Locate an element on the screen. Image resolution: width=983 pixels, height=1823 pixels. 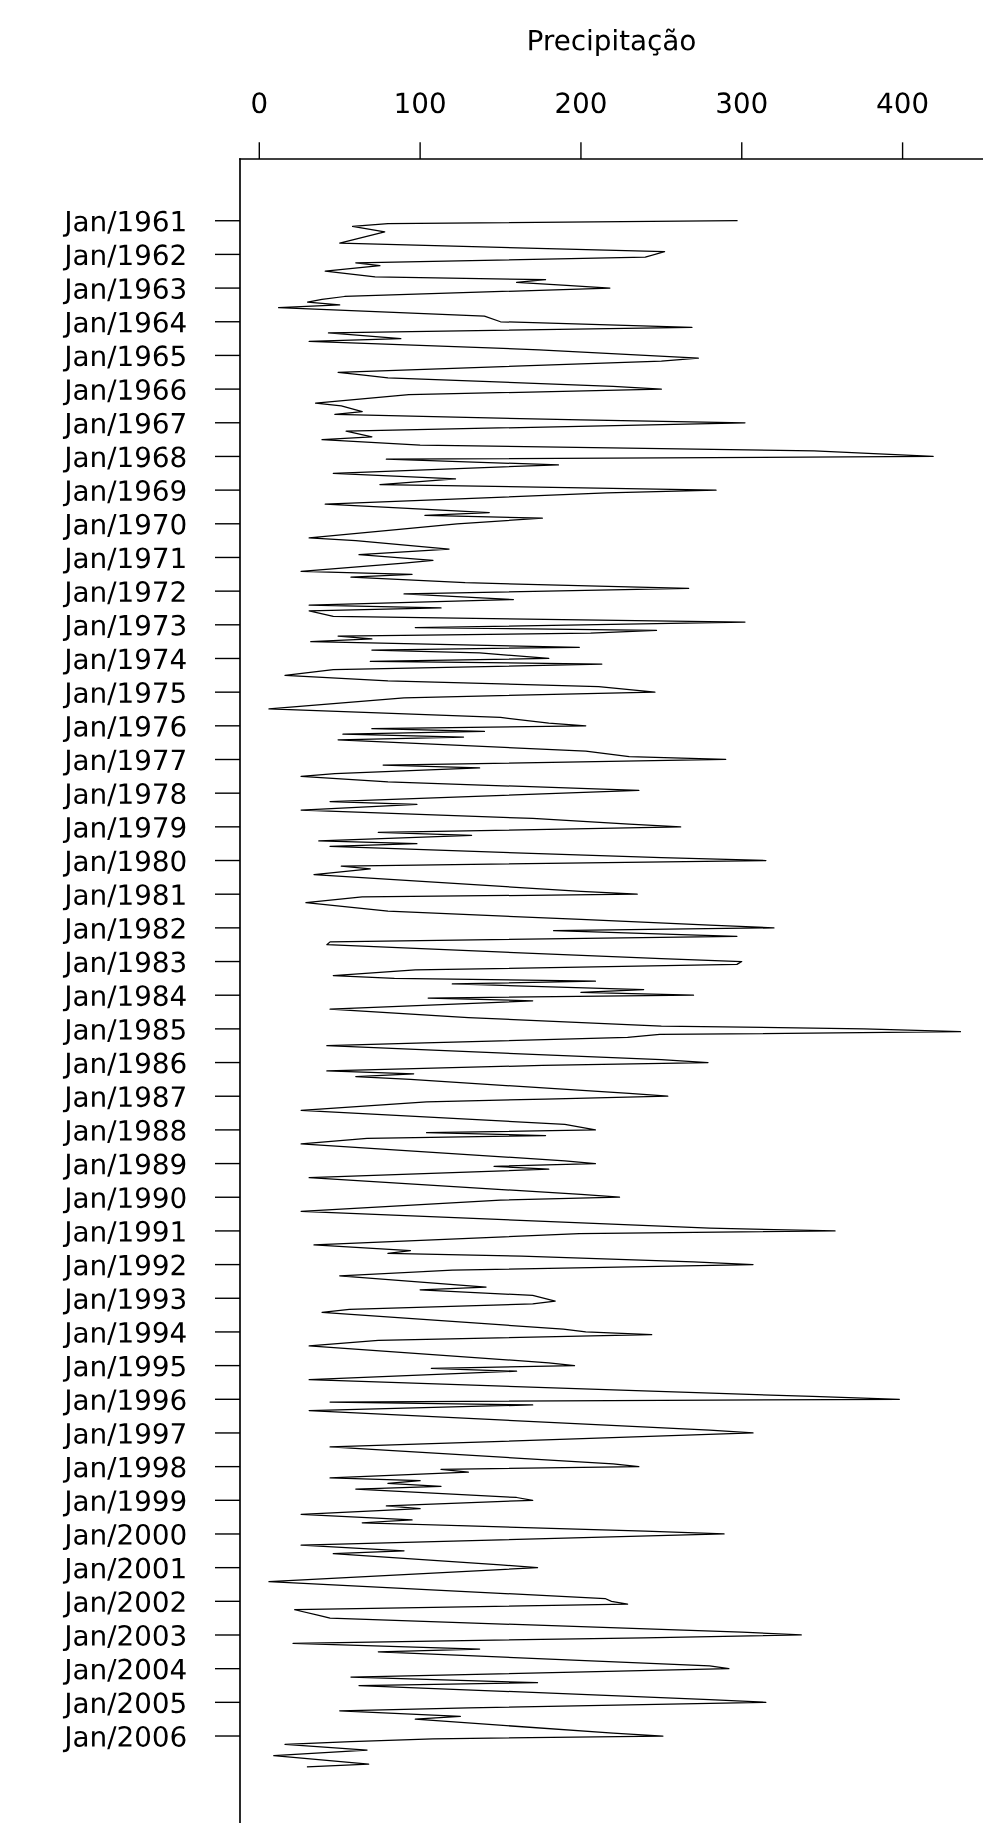
y-tick-label: Jan/1981 is located at coordinates (123, 897).